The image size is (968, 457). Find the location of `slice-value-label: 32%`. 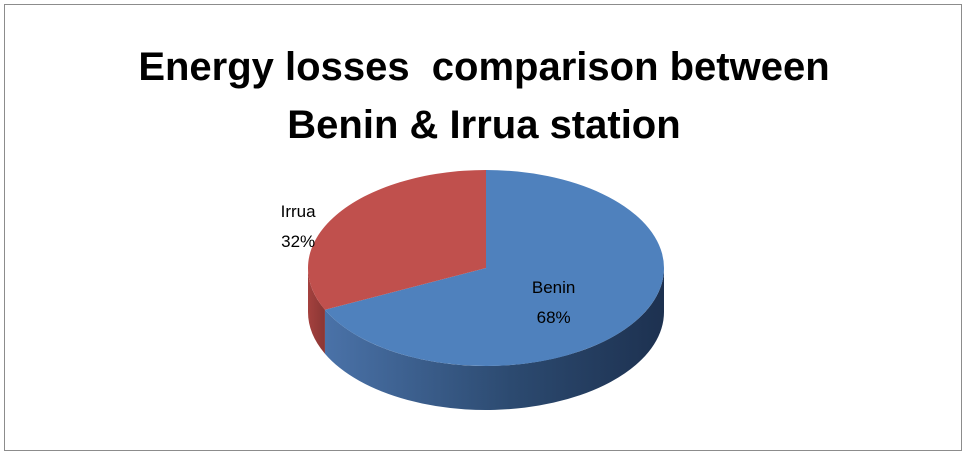

slice-value-label: 32% is located at coordinates (298, 241).